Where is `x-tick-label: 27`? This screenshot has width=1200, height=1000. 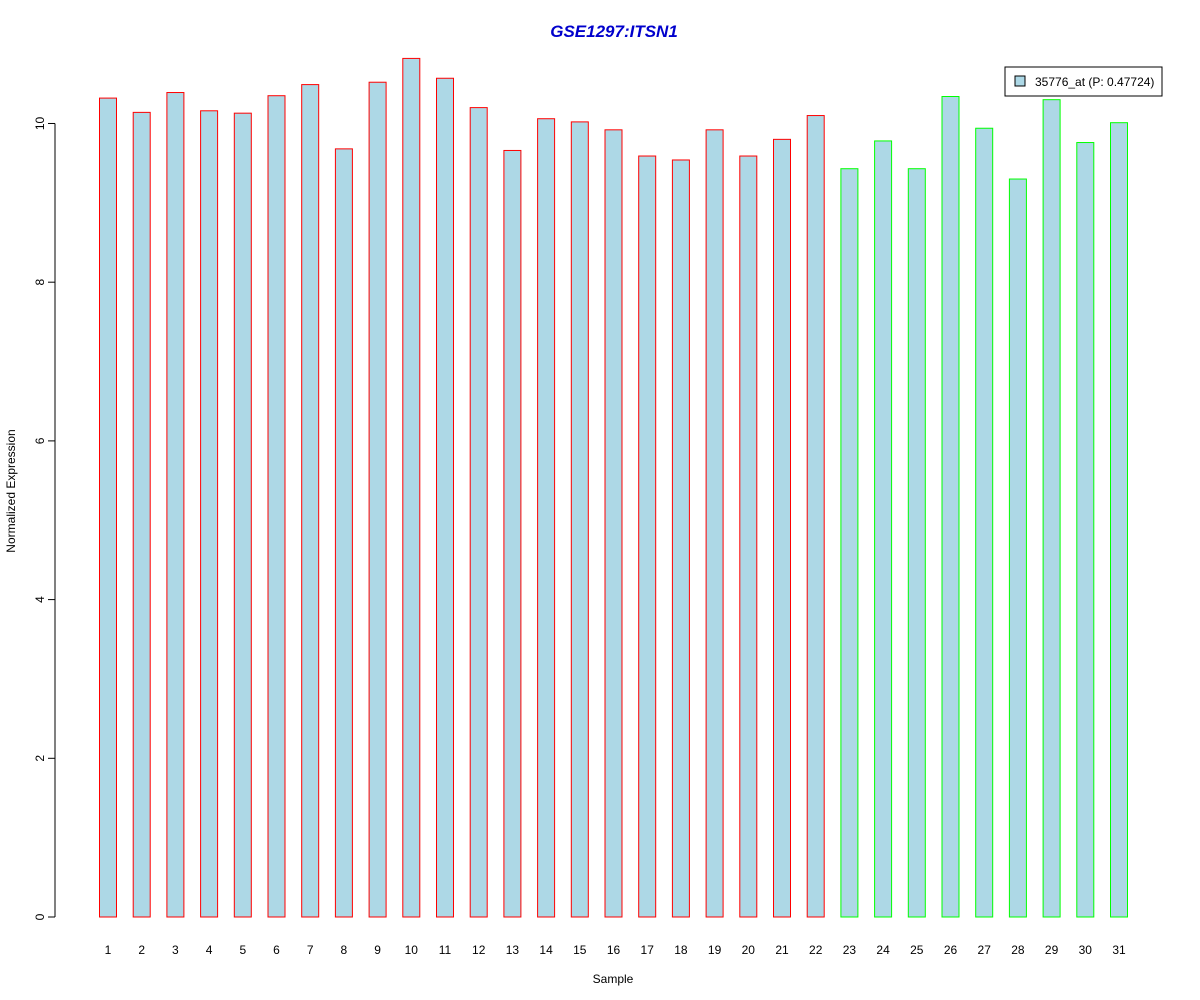
x-tick-label: 27 is located at coordinates (985, 950).